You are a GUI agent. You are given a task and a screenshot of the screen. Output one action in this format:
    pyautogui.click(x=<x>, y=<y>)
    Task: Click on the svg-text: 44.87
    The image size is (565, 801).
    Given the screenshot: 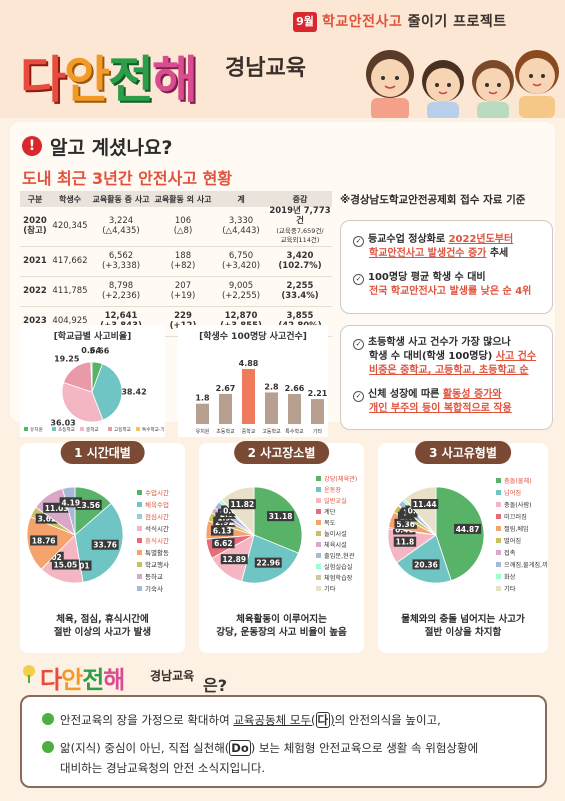 What is the action you would take?
    pyautogui.click(x=468, y=529)
    